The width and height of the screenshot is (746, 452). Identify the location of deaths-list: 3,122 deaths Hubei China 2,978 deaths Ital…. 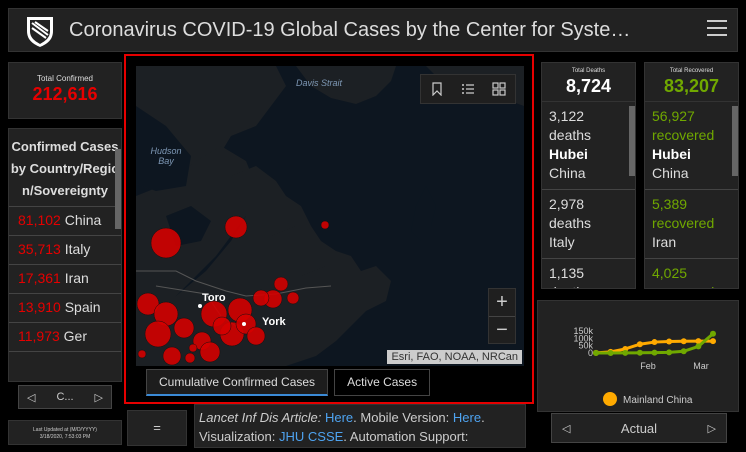
(588, 195).